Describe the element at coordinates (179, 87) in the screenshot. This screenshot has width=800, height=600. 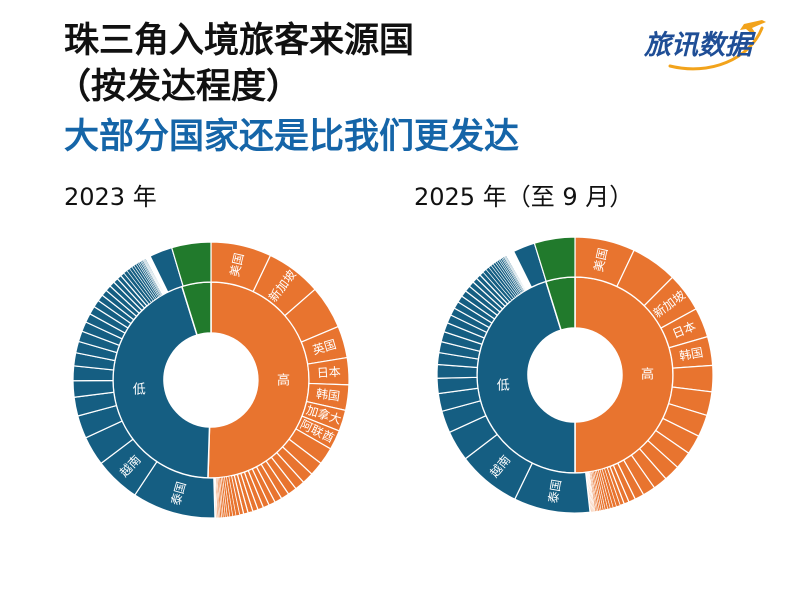
I see `title-line-2: （按发达程度）` at that location.